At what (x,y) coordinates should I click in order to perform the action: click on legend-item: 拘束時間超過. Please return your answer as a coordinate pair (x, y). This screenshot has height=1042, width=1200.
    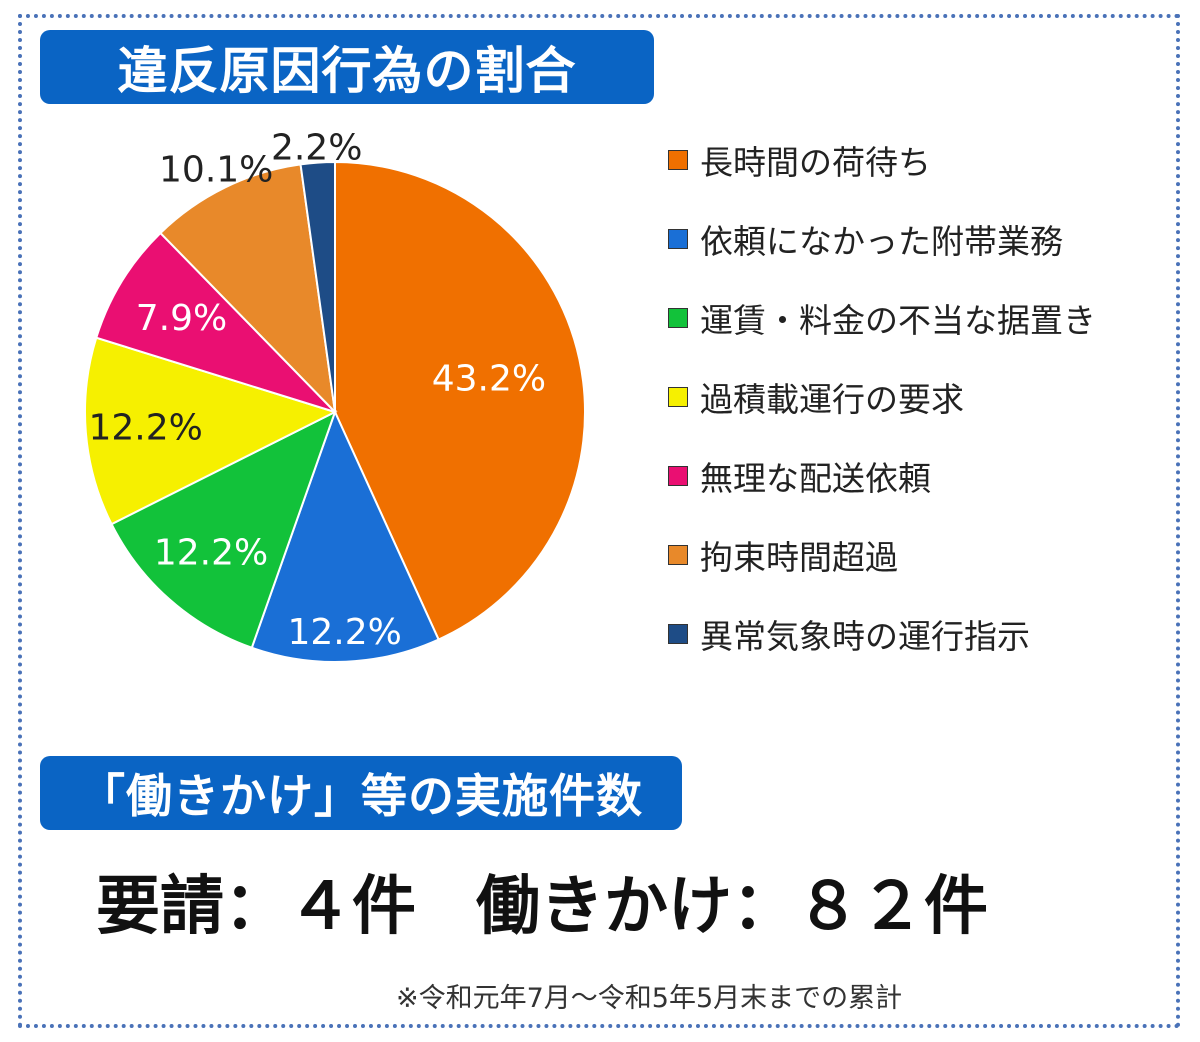
    Looking at the image, I should click on (882, 556).